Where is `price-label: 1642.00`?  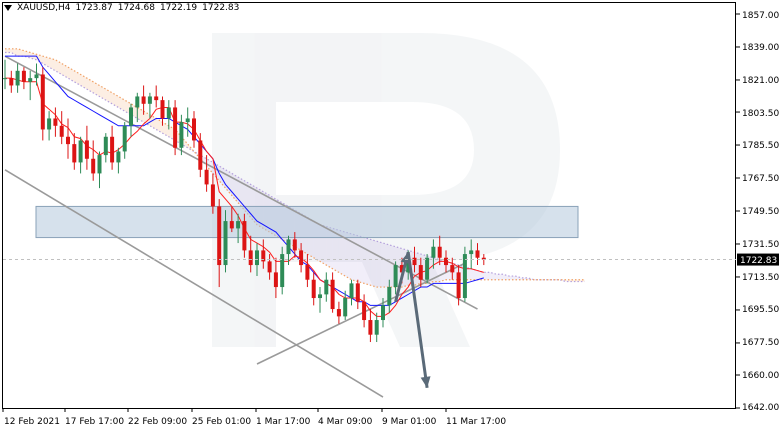
price-label: 1642.00 is located at coordinates (760, 408).